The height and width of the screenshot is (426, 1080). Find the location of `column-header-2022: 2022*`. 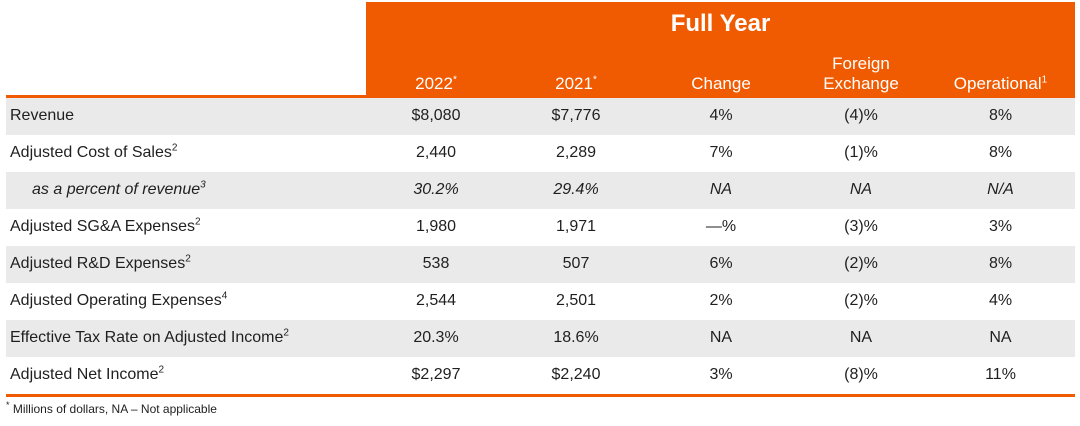

column-header-2022: 2022* is located at coordinates (436, 84).